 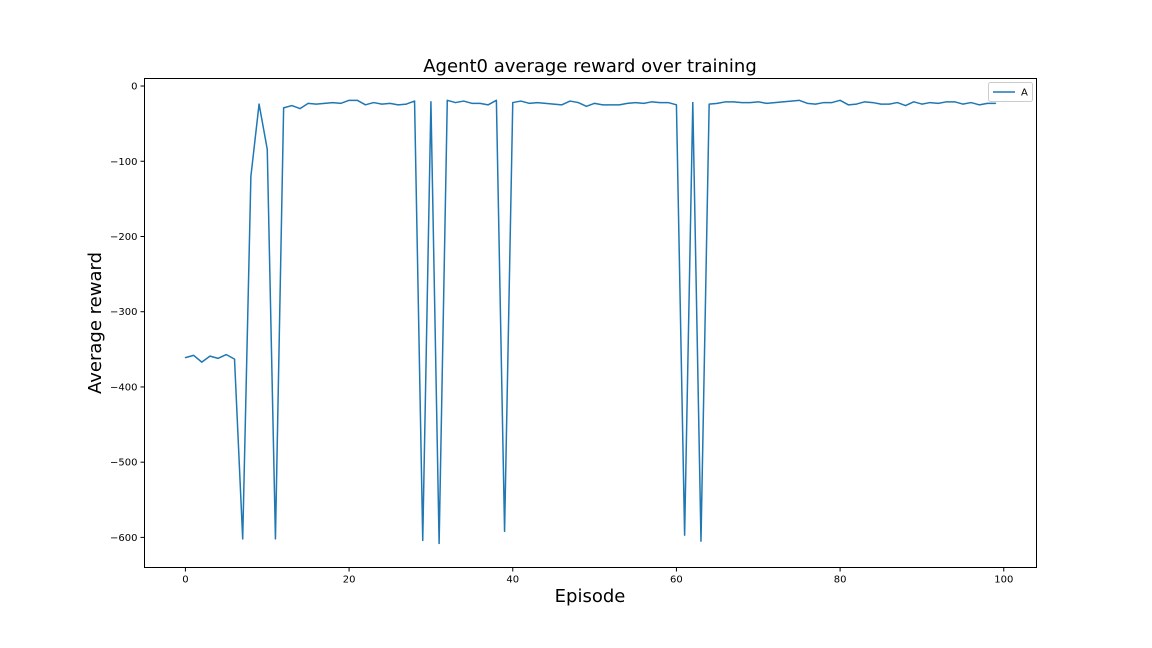 What do you see at coordinates (349, 580) in the screenshot?
I see `x-tick-label: 20` at bounding box center [349, 580].